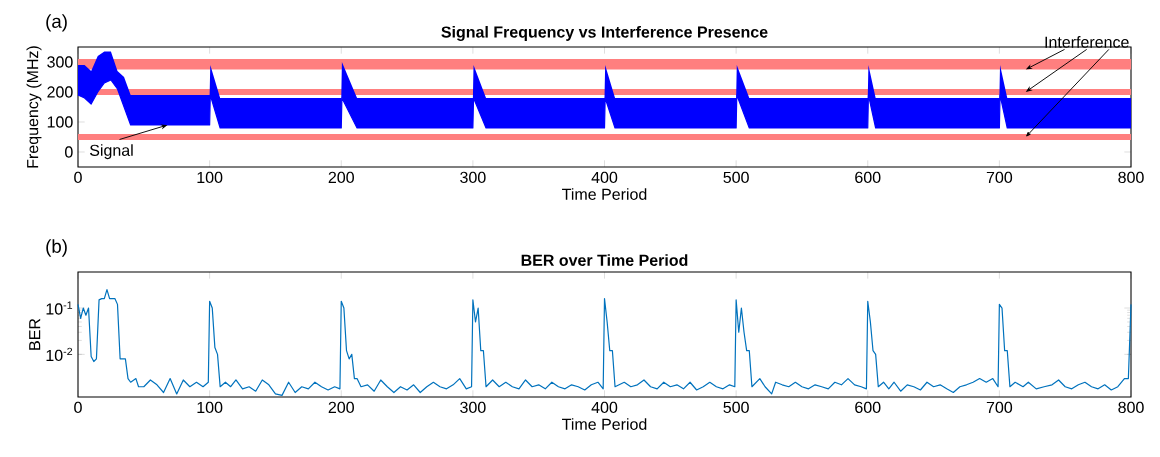  I want to click on y-axis-title: Frequency (MHz), so click(34, 107).